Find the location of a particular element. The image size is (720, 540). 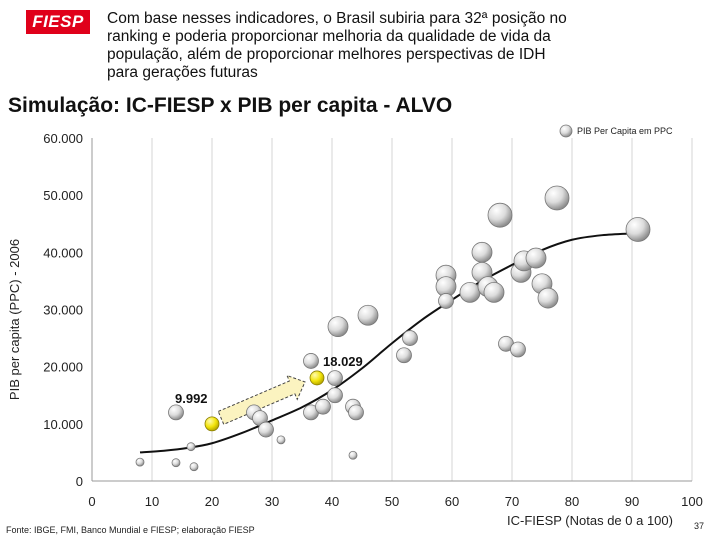

x-tick-label: 90 is located at coordinates (632, 501).